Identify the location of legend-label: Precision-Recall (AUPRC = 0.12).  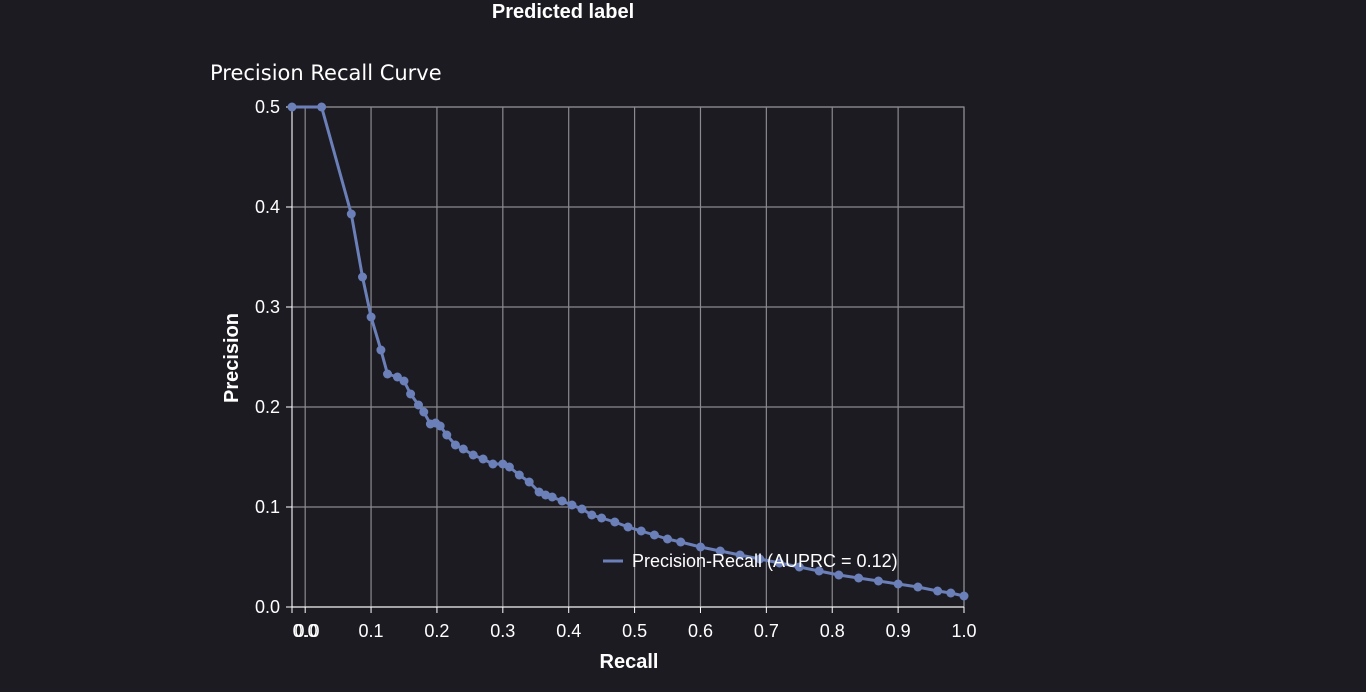
(765, 561).